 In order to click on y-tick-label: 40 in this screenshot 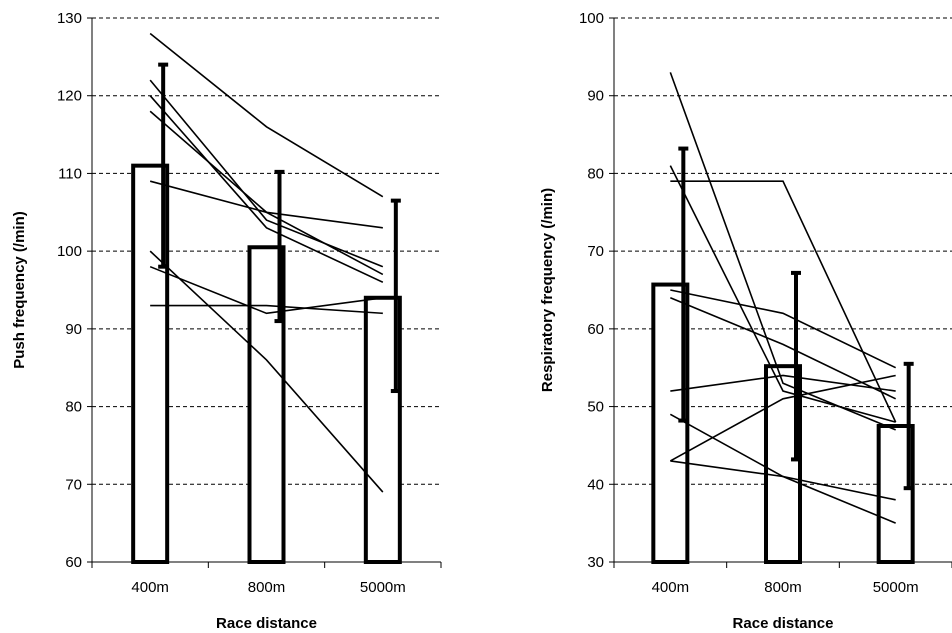, I will do `click(595, 484)`.